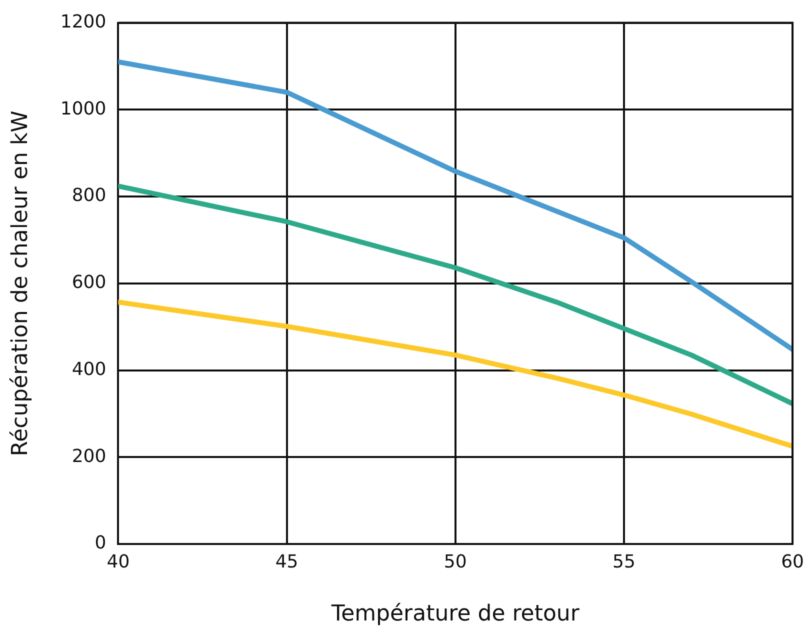 The height and width of the screenshot is (642, 812). I want to click on y-tick-label: 400, so click(89, 369).